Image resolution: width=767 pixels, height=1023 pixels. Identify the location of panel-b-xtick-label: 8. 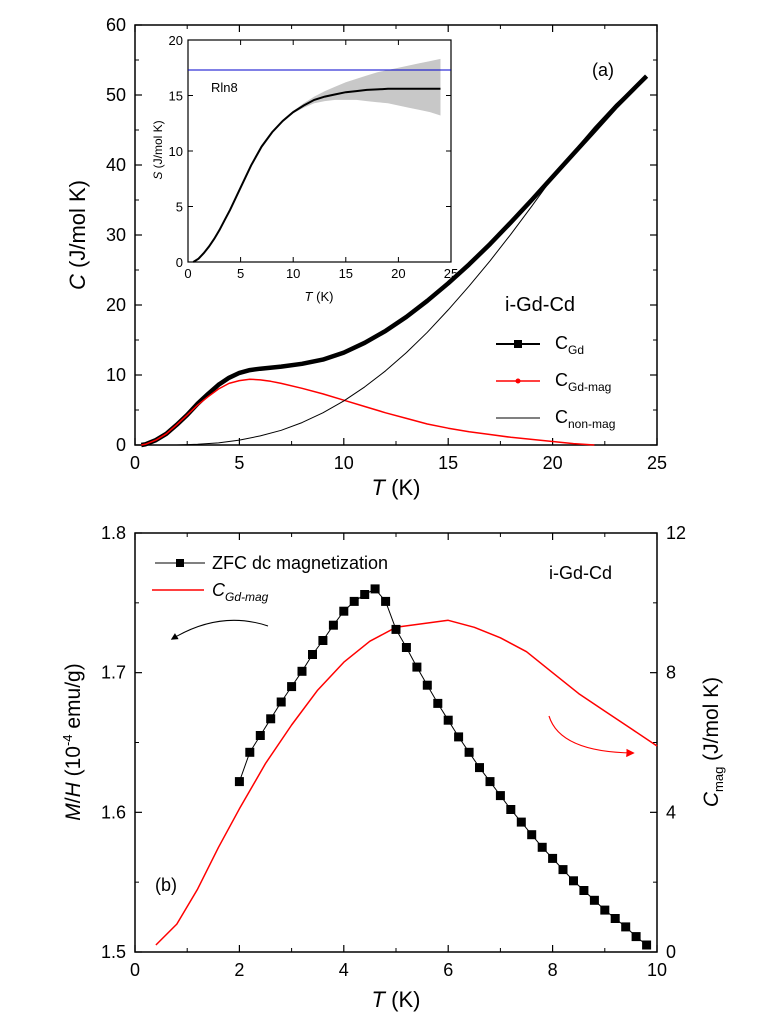
(553, 970).